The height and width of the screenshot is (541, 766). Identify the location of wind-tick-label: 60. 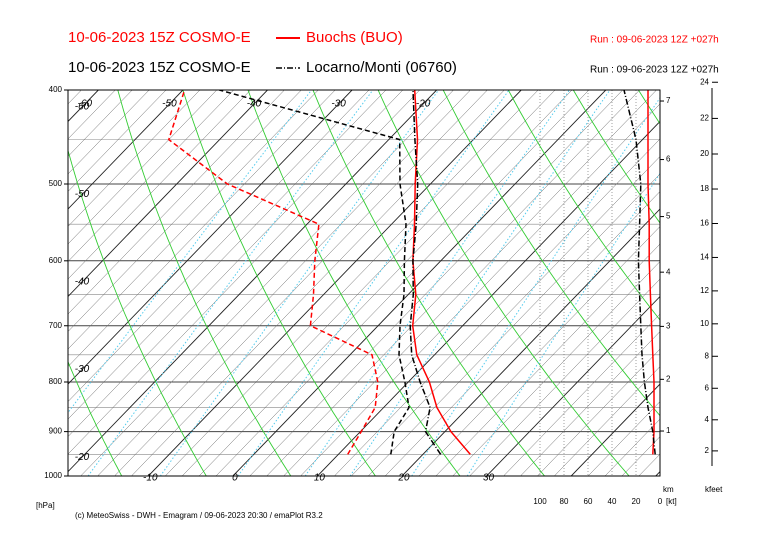
(588, 501).